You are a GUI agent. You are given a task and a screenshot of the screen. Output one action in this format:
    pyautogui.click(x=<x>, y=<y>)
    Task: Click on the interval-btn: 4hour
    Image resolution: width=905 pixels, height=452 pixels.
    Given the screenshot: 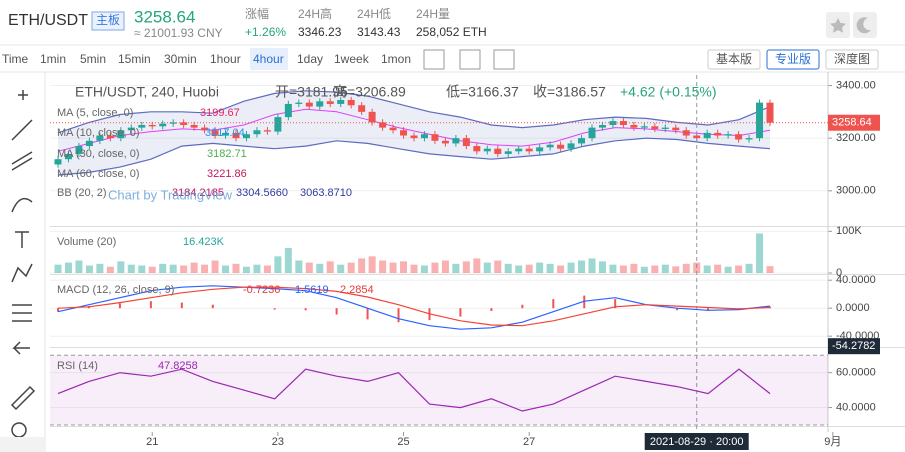 What is the action you would take?
    pyautogui.click(x=268, y=59)
    